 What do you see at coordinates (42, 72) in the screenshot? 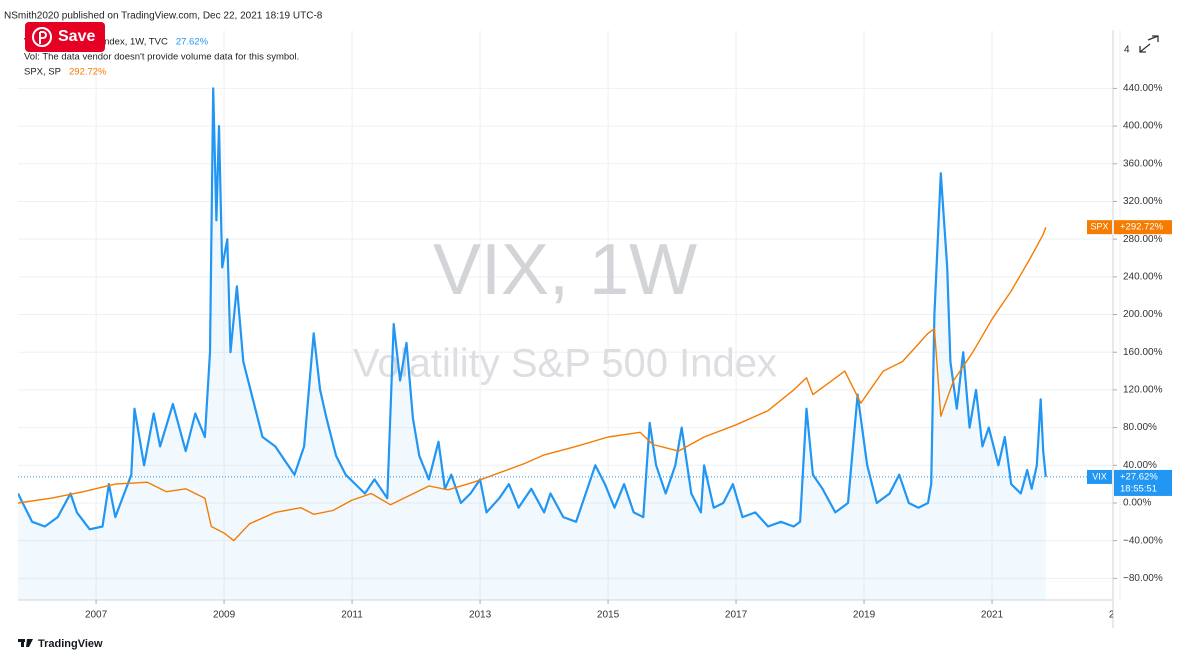
I see `legend-entry: SPX, SP` at bounding box center [42, 72].